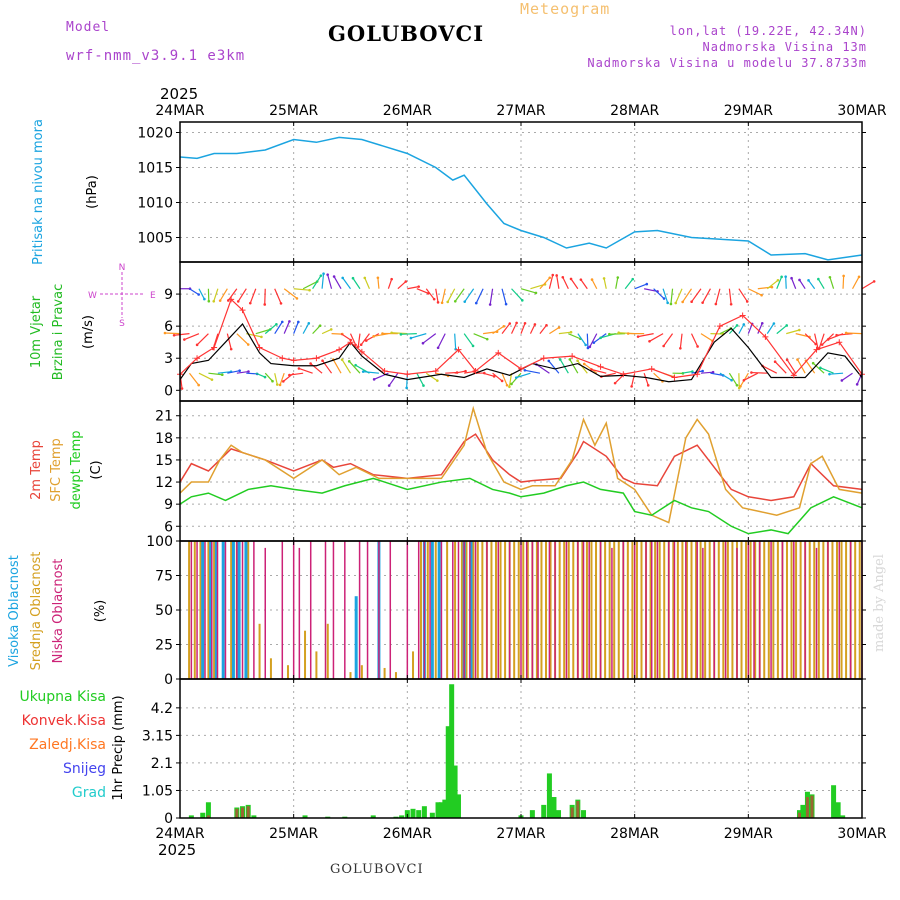 The width and height of the screenshot is (900, 900). I want to click on conv-precip-bar, so click(248, 812).